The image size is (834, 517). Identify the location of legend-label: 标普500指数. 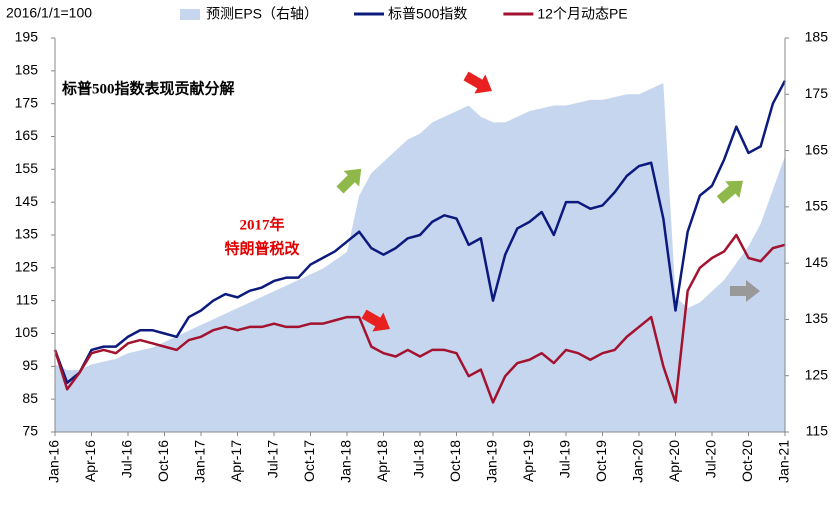
(427, 14).